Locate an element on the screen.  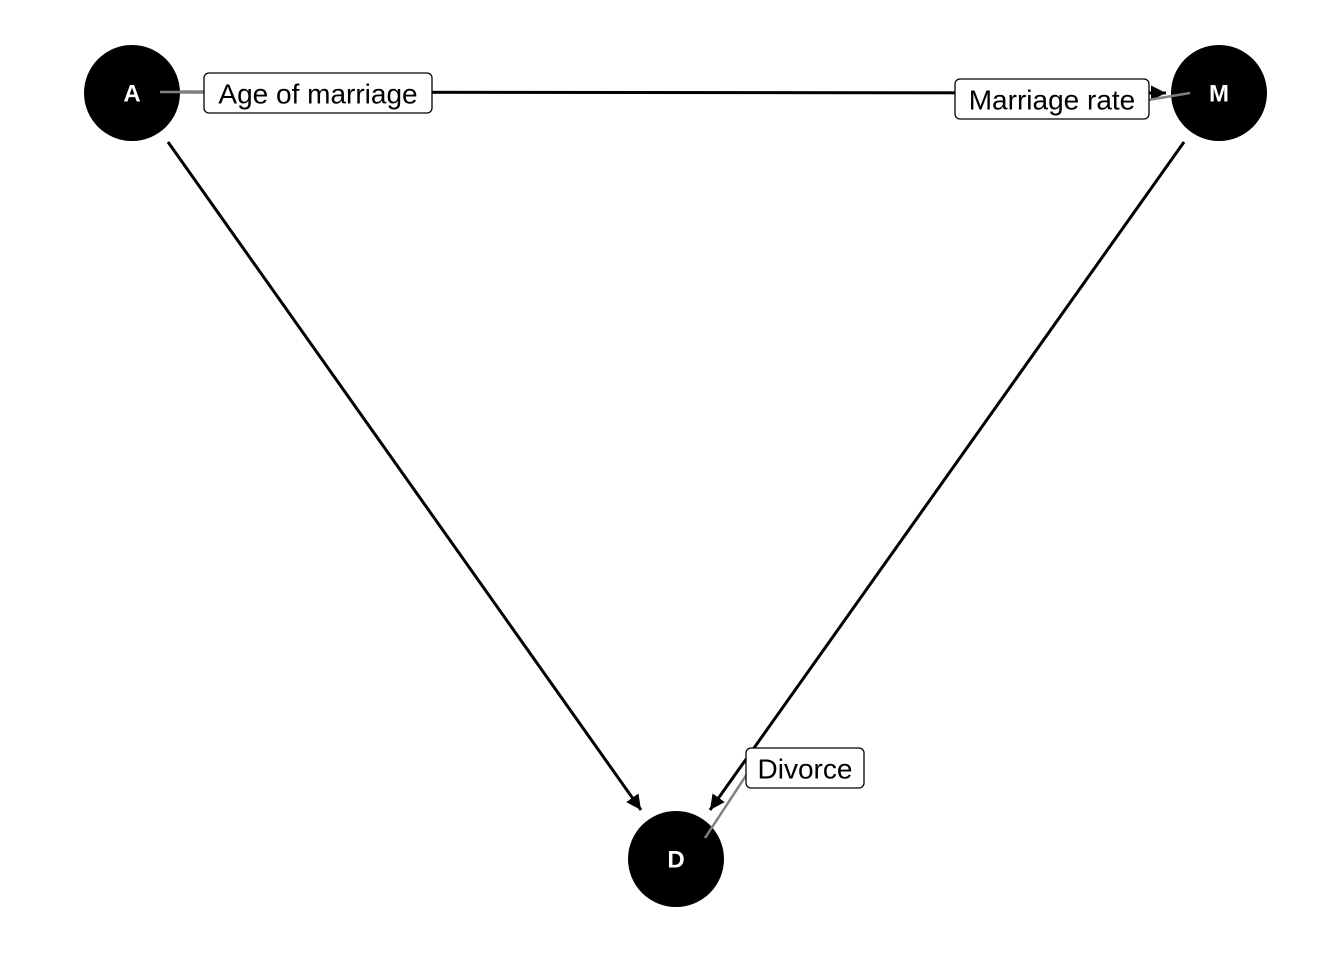
label-m-text: Marriage rate is located at coordinates (1052, 100).